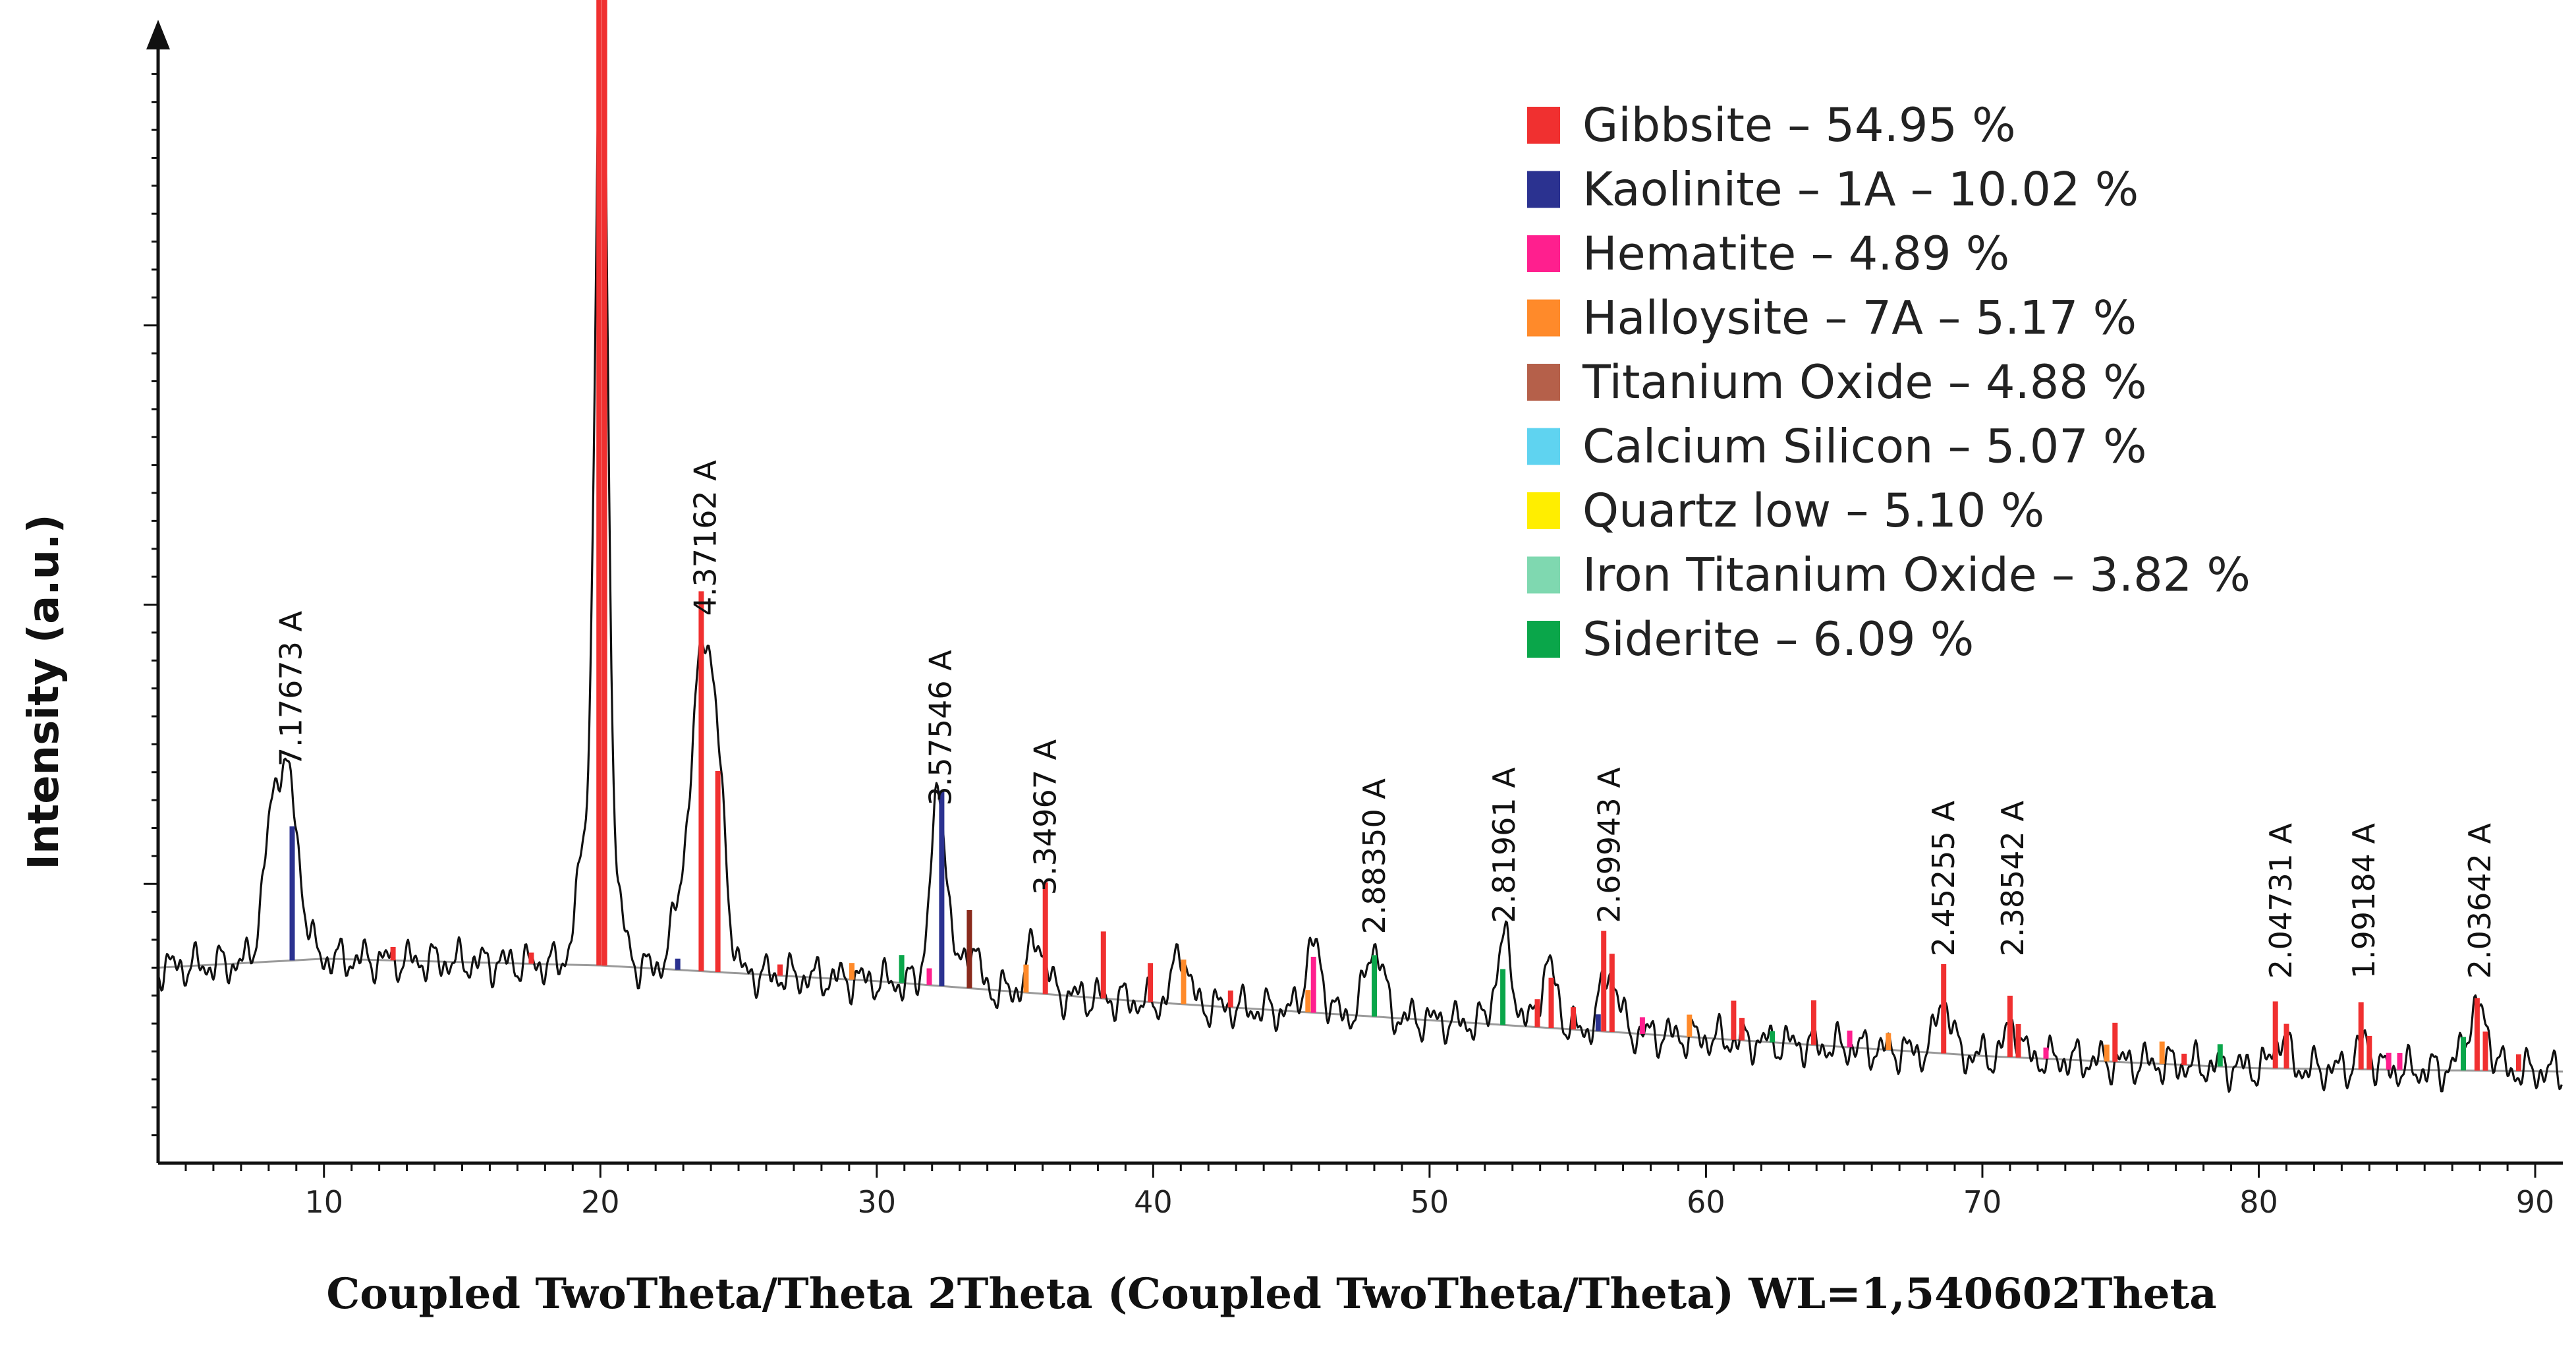 The image size is (2576, 1349). I want to click on y-axis-arrow-icon, so click(158, 34).